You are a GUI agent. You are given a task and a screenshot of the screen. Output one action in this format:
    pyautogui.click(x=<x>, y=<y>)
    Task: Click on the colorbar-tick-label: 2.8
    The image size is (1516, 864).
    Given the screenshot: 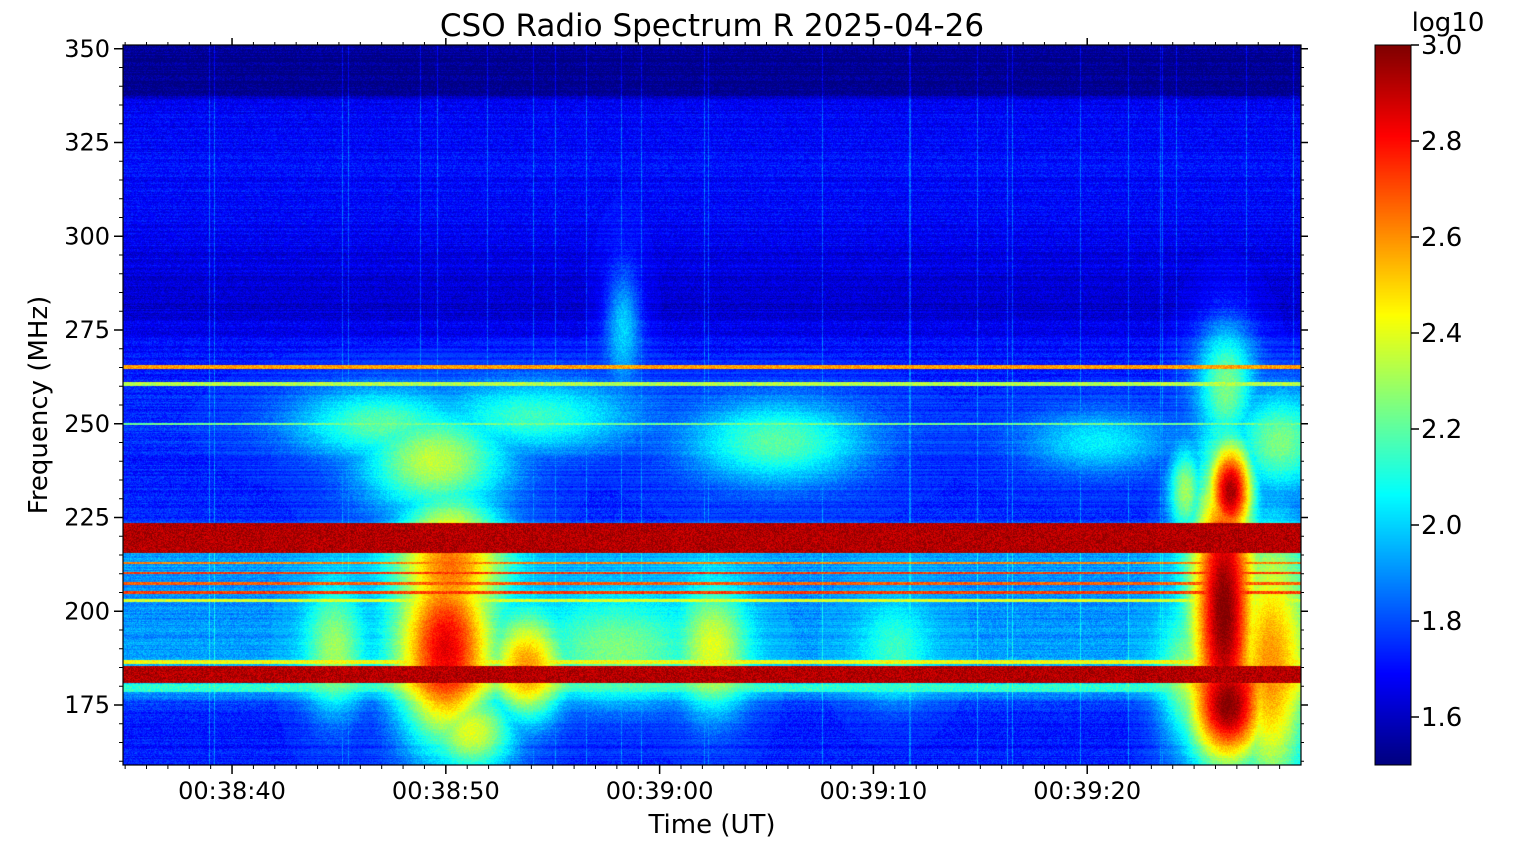 What is the action you would take?
    pyautogui.click(x=1441, y=142)
    